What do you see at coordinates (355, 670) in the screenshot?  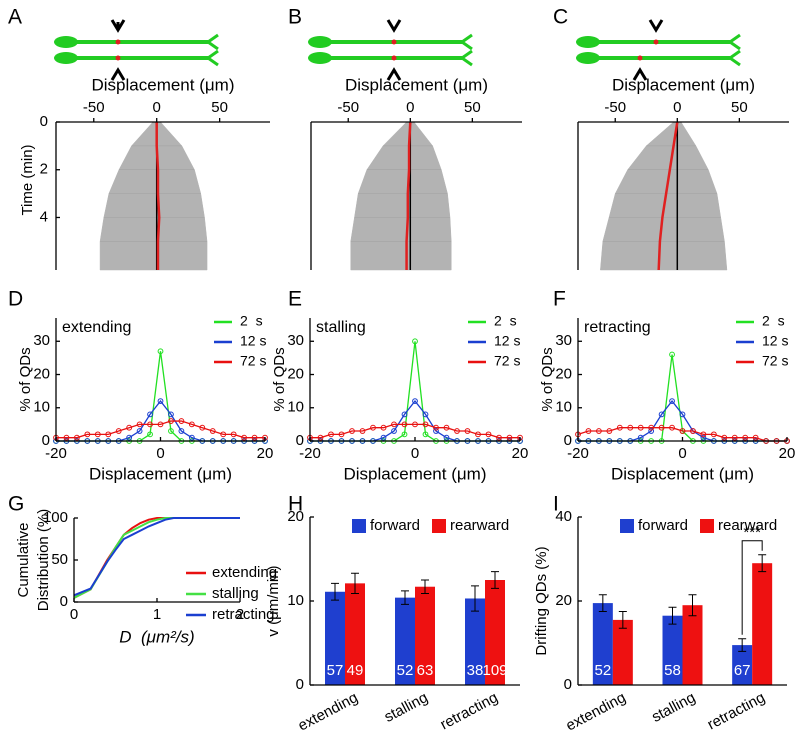 I see `bar-count-label: 49` at bounding box center [355, 670].